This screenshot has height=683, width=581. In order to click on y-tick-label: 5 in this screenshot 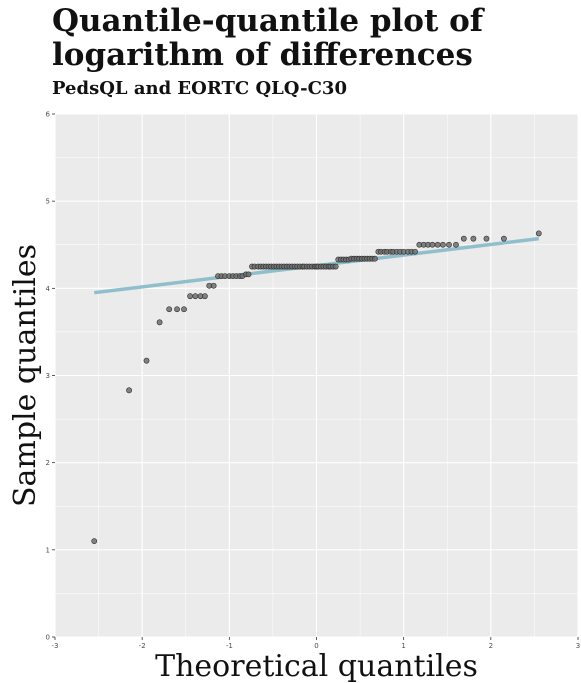, I will do `click(48, 202)`.